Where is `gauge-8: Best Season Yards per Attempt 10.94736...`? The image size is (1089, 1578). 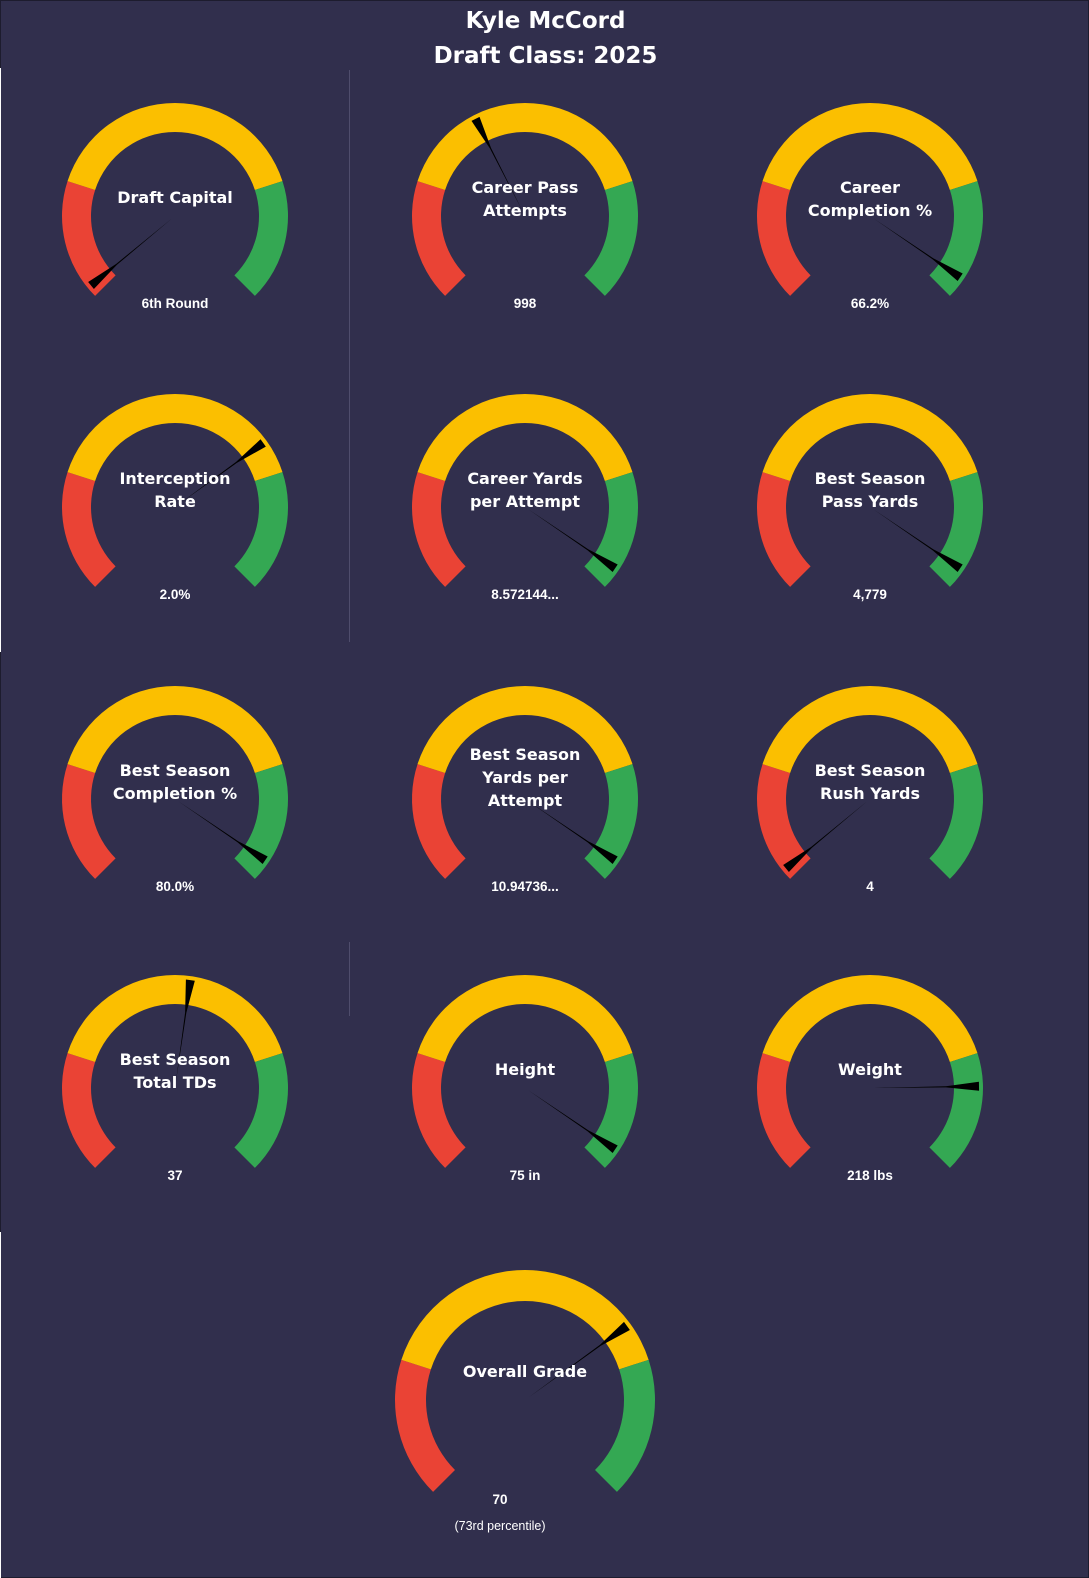
gauge-8: Best Season Yards per Attempt 10.94736... is located at coordinates (525, 809).